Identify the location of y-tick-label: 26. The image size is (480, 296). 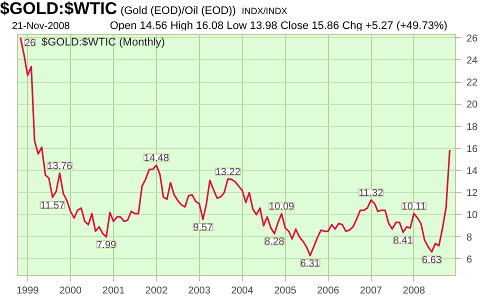
(472, 38).